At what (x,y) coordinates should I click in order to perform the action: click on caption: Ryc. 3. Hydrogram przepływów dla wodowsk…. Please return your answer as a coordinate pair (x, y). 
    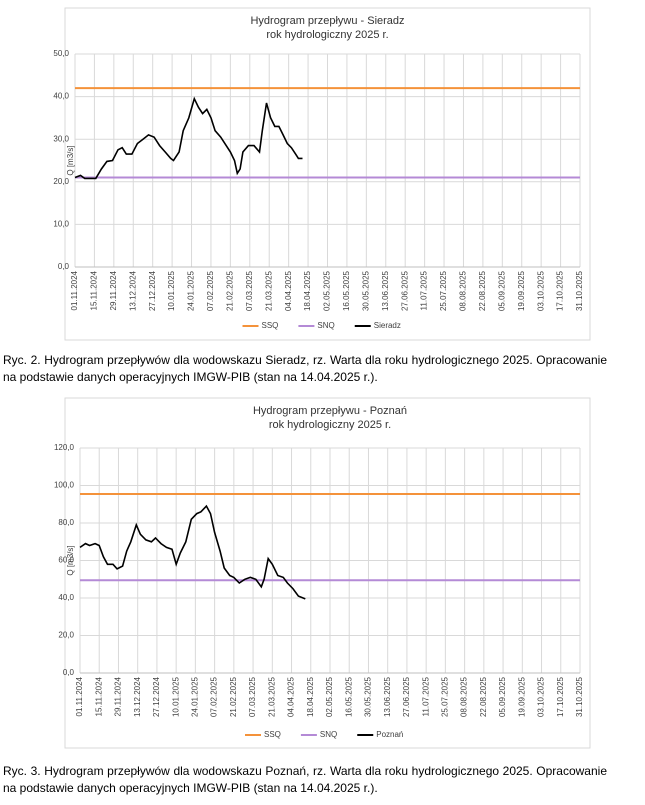
    Looking at the image, I should click on (305, 779).